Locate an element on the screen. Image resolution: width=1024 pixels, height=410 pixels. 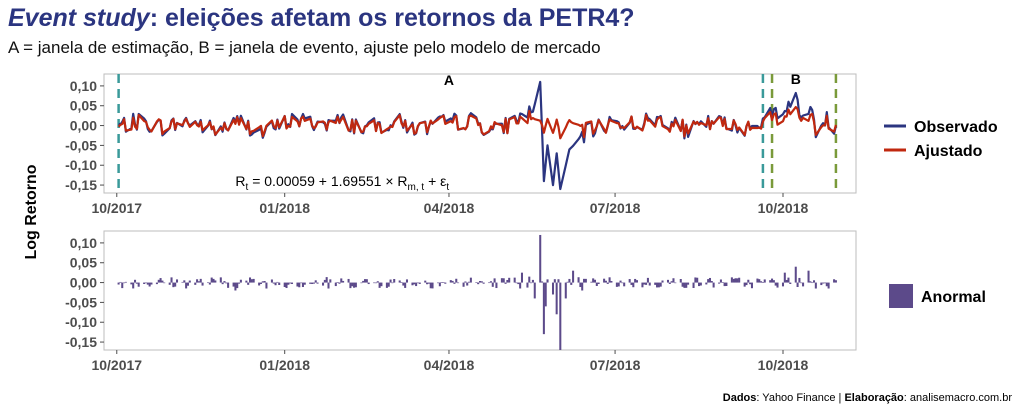
legend-top: Observado Ajustado is located at coordinates (941, 139).